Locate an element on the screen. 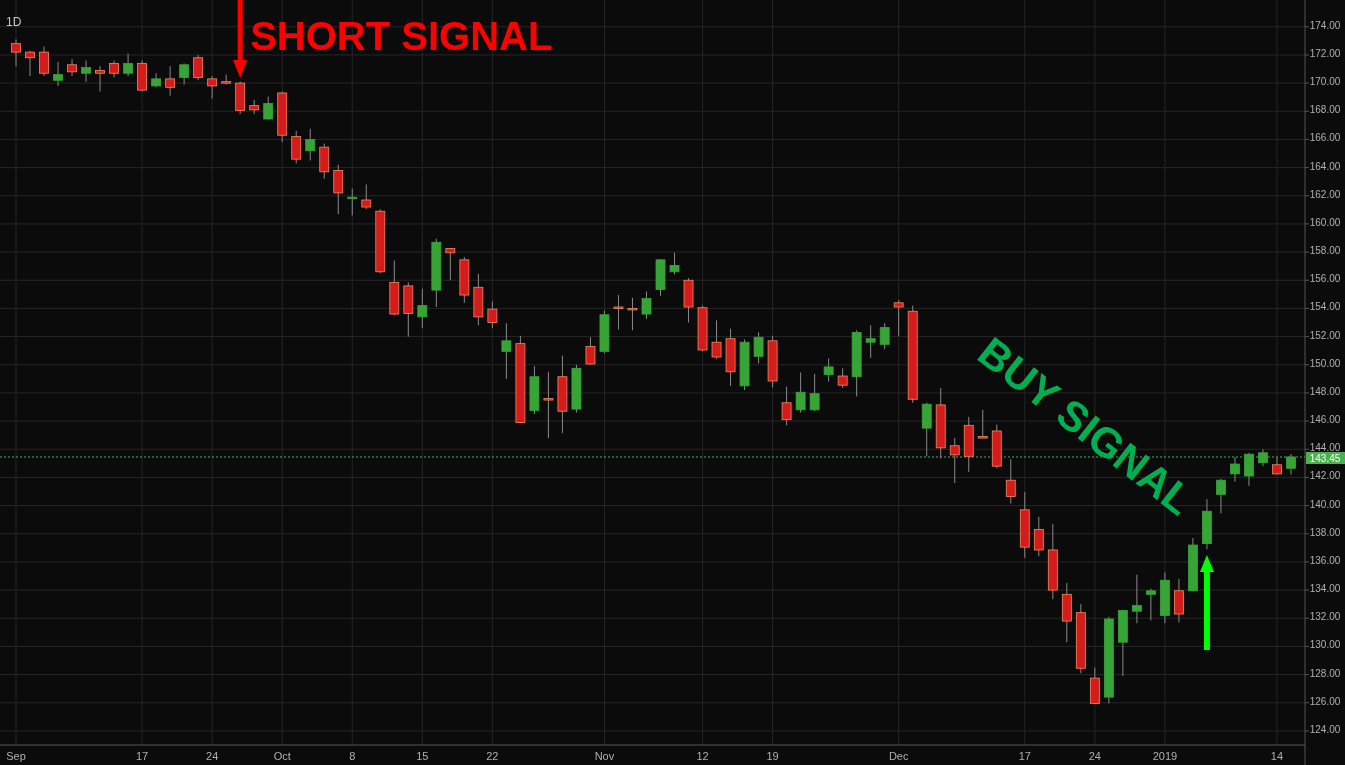  x-tick-label: 2019 is located at coordinates (1165, 756).